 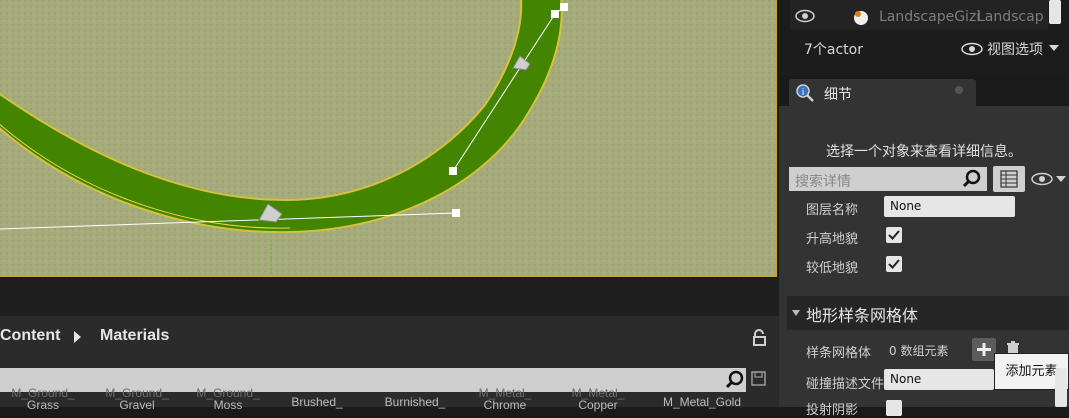 I want to click on plus-icon, so click(x=984, y=349).